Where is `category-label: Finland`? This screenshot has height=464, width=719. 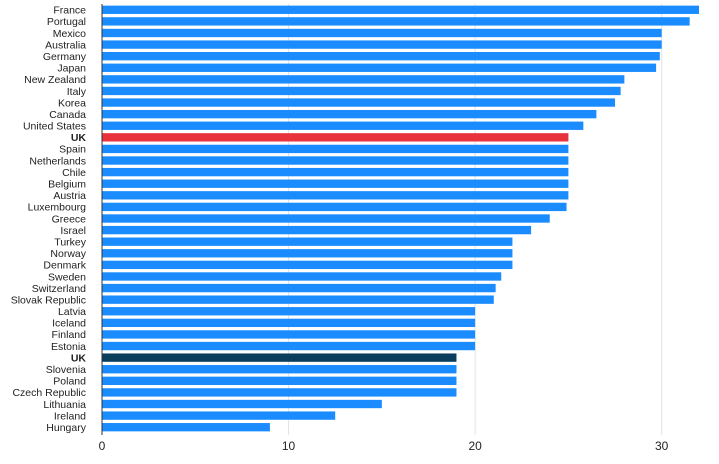 category-label: Finland is located at coordinates (69, 335).